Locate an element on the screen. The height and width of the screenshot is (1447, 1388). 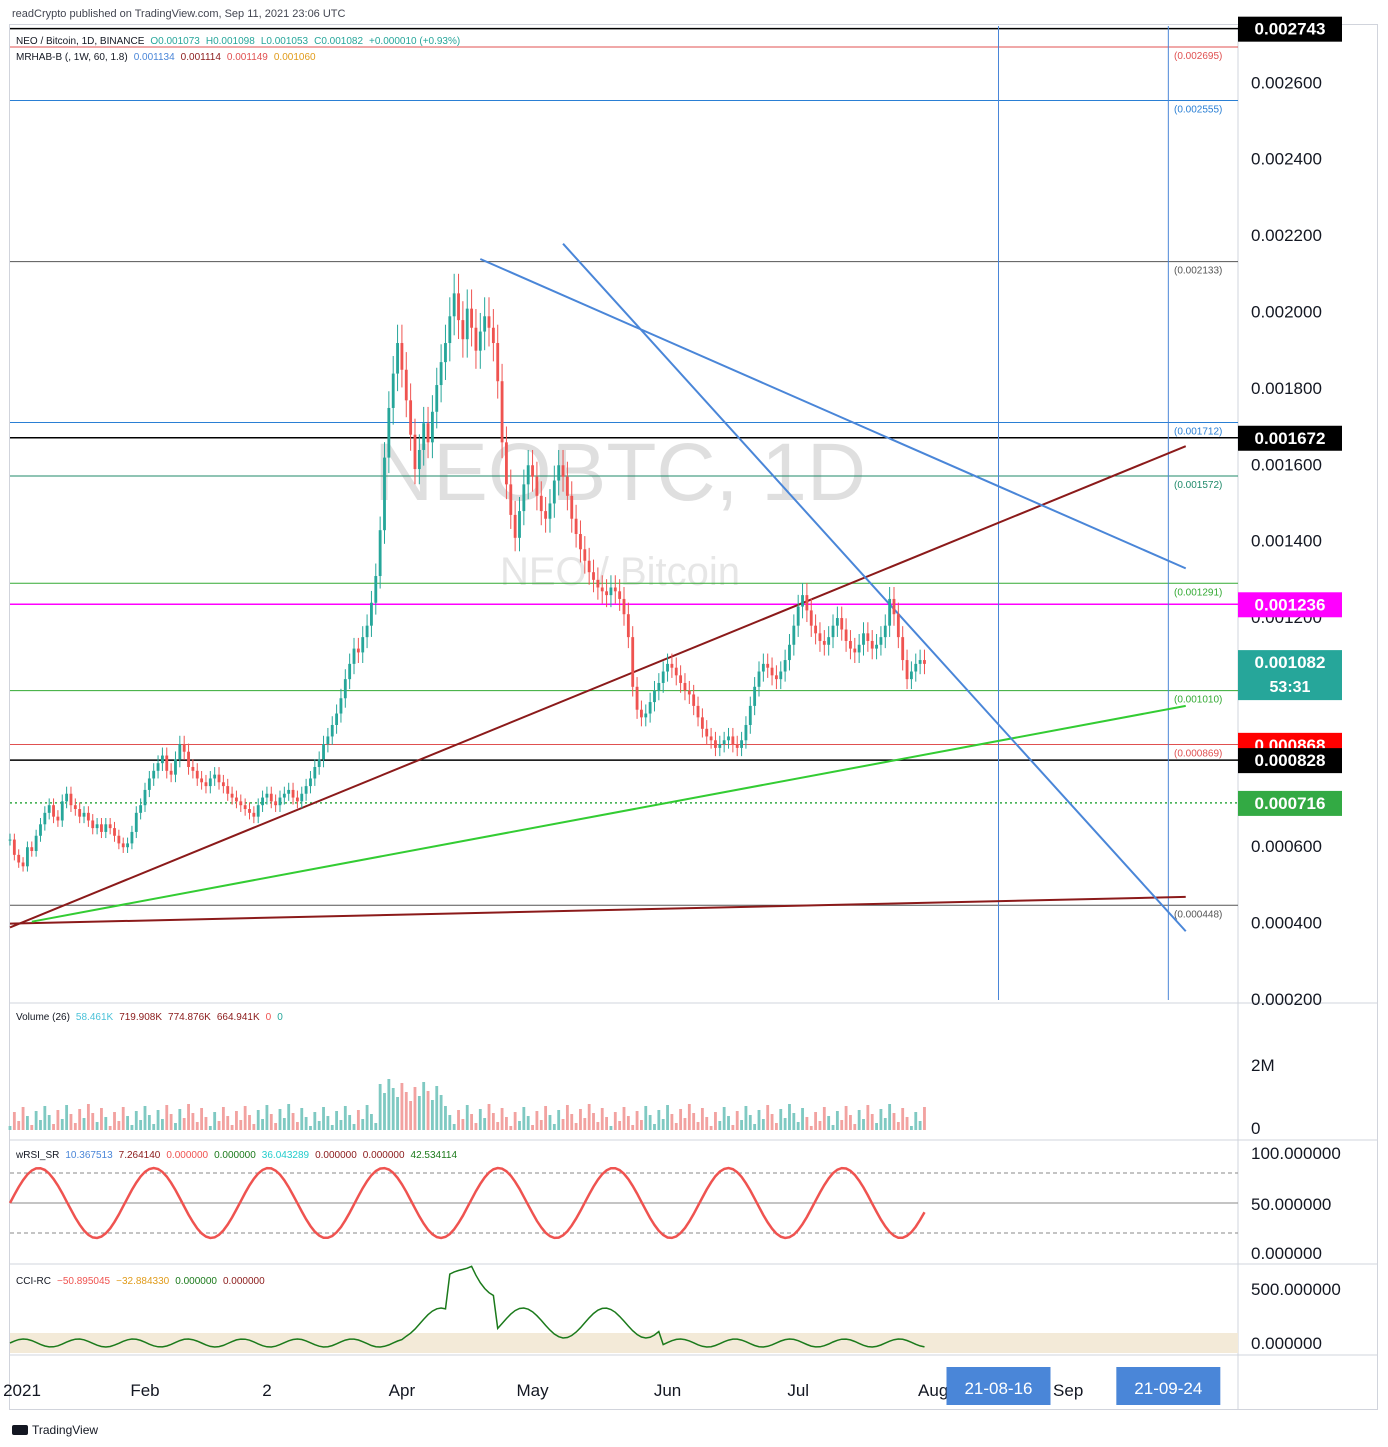
wrsi-tick-label: 100.000000 is located at coordinates (1296, 1153).